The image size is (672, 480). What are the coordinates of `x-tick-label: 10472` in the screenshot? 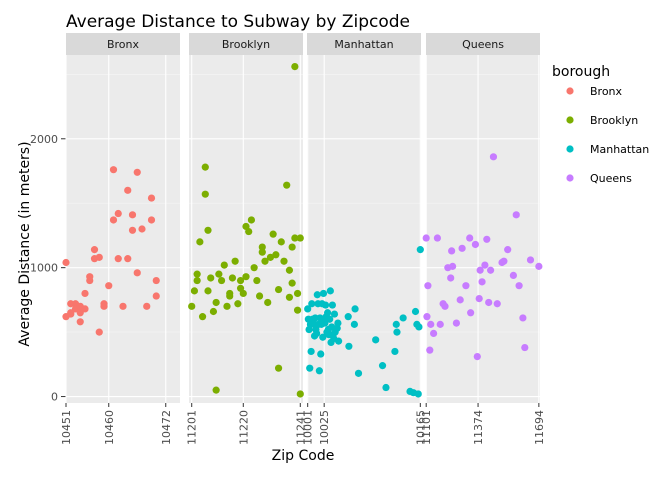 It's located at (166, 427).